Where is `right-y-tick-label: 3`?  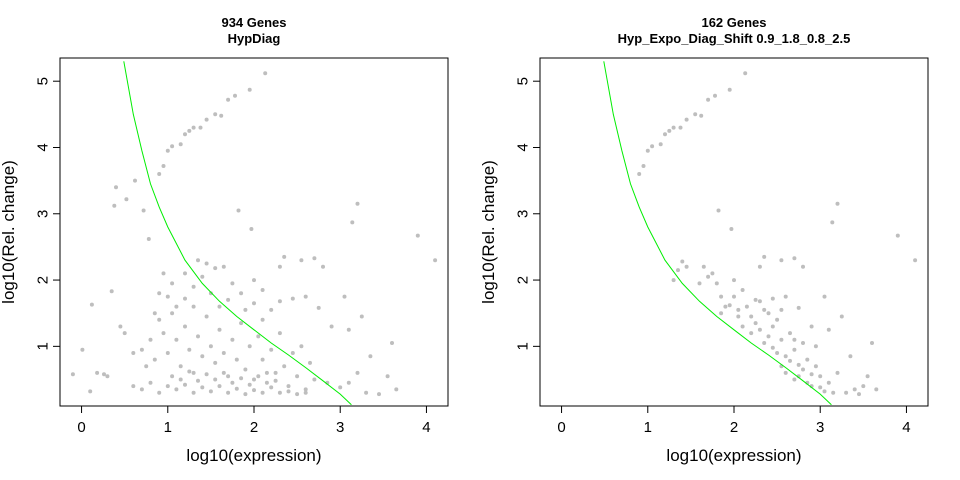 right-y-tick-label: 3 is located at coordinates (522, 214).